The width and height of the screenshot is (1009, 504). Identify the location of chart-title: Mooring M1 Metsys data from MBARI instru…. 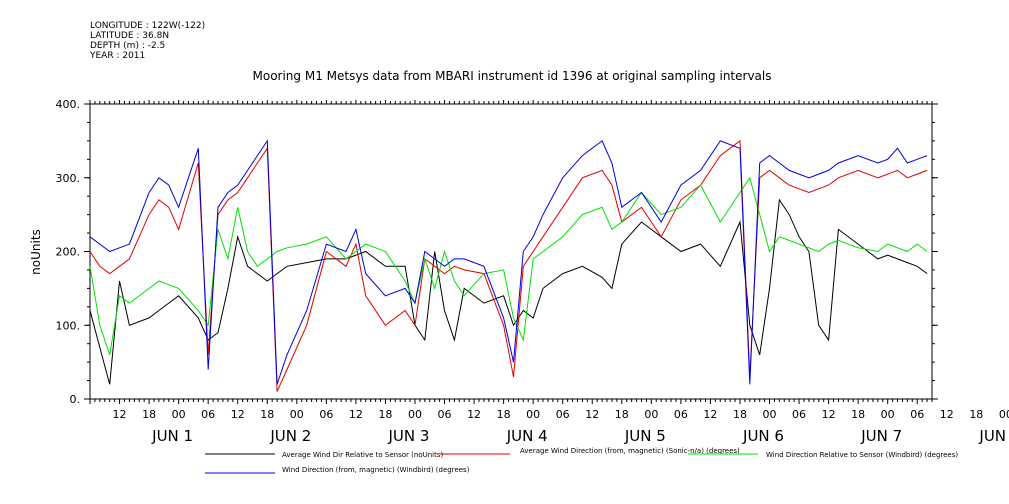
(512, 76).